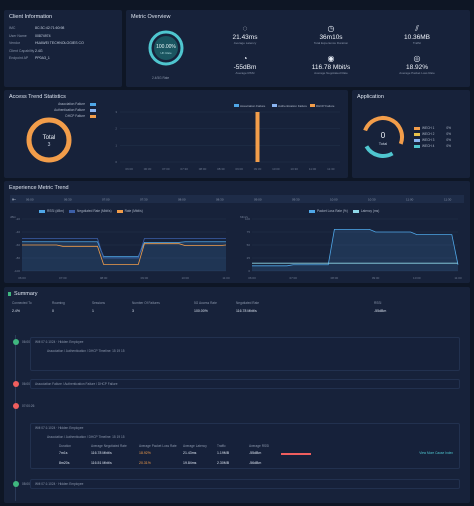 Image resolution: width=474 pixels, height=506 pixels. Describe the element at coordinates (63, 278) in the screenshot. I see `x-tick-label: 07:00` at that location.